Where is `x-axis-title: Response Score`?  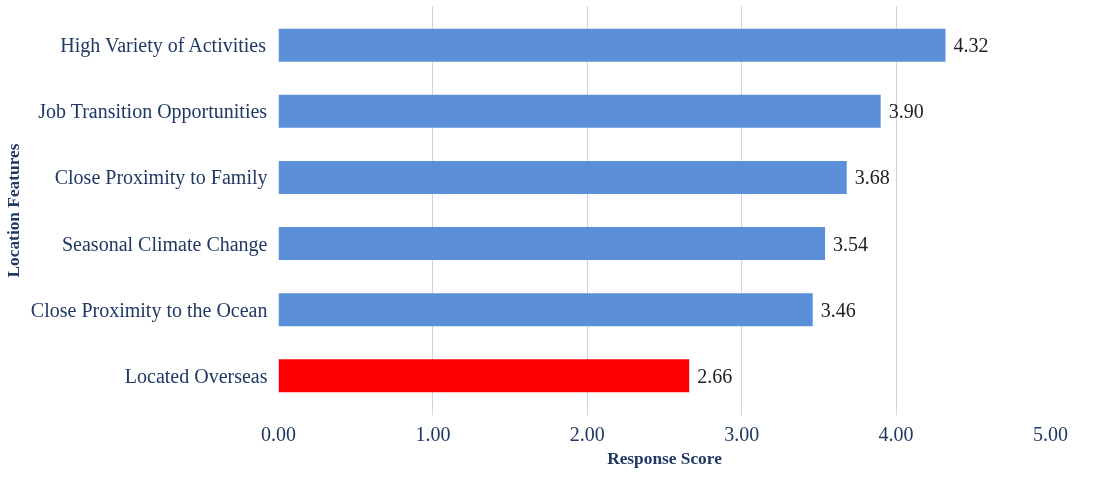 x-axis-title: Response Score is located at coordinates (665, 458).